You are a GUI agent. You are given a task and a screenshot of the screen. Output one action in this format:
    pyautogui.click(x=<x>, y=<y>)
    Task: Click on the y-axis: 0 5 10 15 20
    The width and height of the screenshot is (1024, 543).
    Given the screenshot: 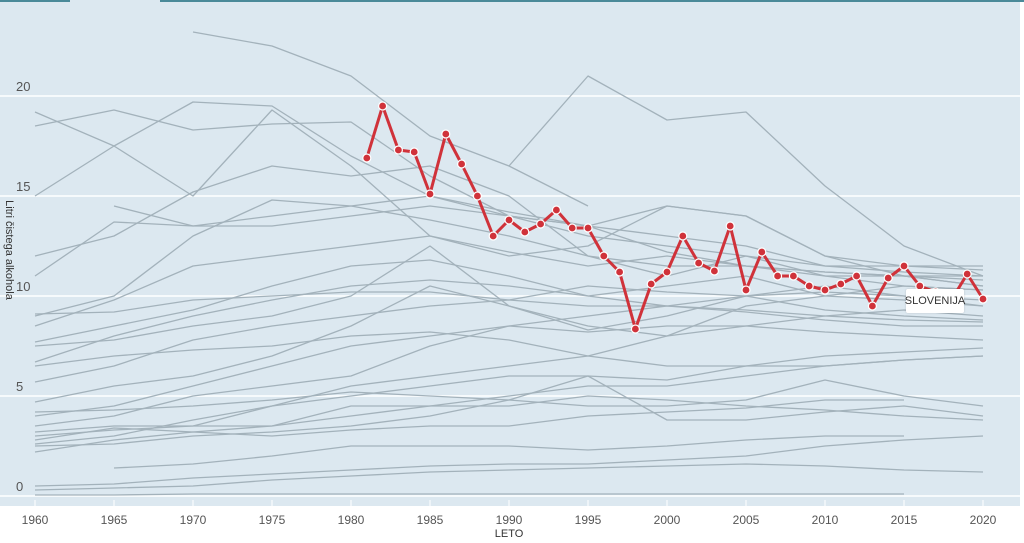 What is the action you would take?
    pyautogui.click(x=23, y=286)
    